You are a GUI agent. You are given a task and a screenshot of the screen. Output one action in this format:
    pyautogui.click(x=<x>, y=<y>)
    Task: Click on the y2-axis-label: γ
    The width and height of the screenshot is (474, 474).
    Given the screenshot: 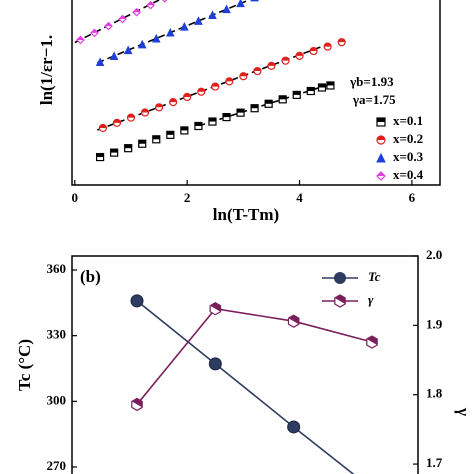 What is the action you would take?
    pyautogui.click(x=463, y=411)
    